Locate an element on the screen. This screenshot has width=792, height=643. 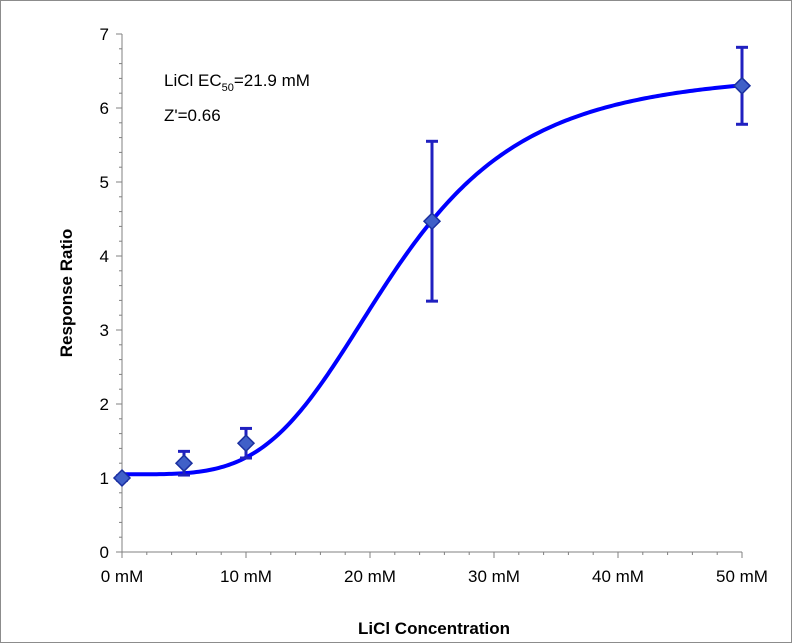
x-tick-label: 0 mM is located at coordinates (122, 576).